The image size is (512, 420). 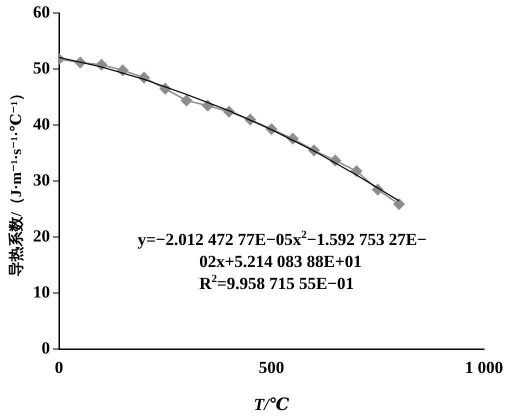 I want to click on y-tick-label: 50, so click(x=41, y=68).